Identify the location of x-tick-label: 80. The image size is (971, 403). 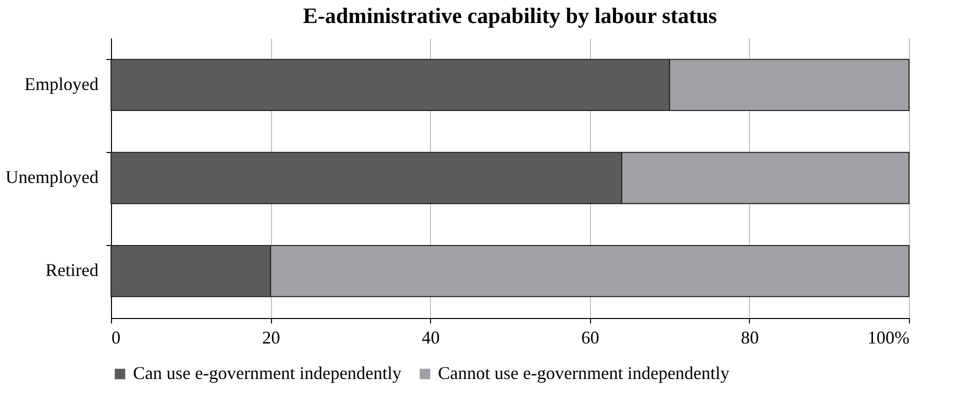
(749, 338).